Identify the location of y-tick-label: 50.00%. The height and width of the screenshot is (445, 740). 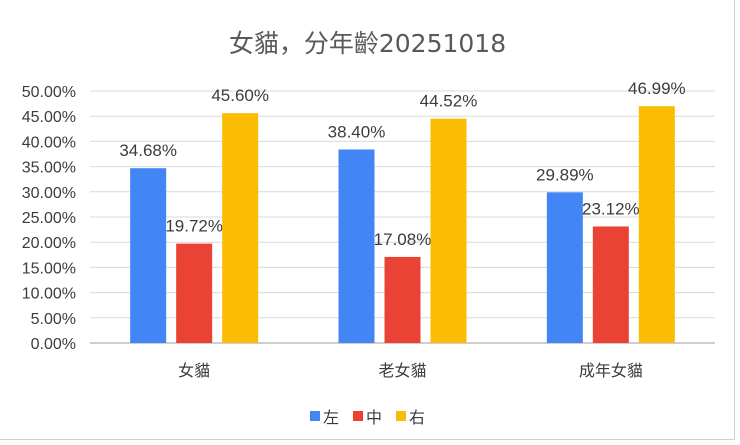
(49, 92).